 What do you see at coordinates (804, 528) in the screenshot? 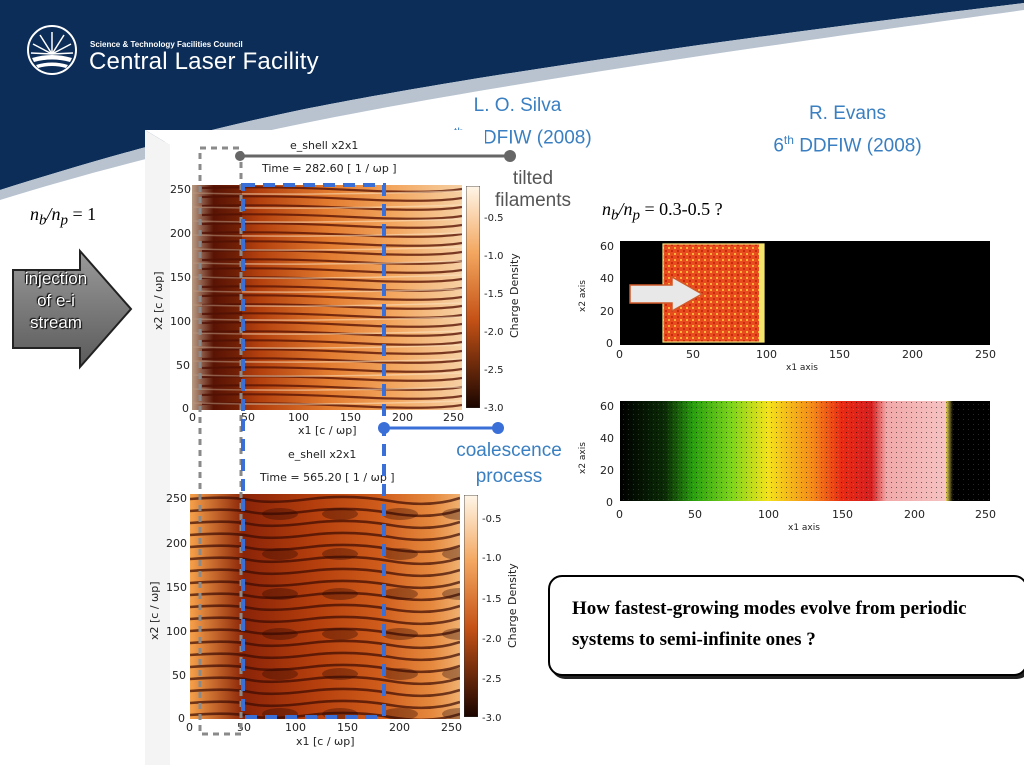
I see `plot4-xlabel: x1 axis` at bounding box center [804, 528].